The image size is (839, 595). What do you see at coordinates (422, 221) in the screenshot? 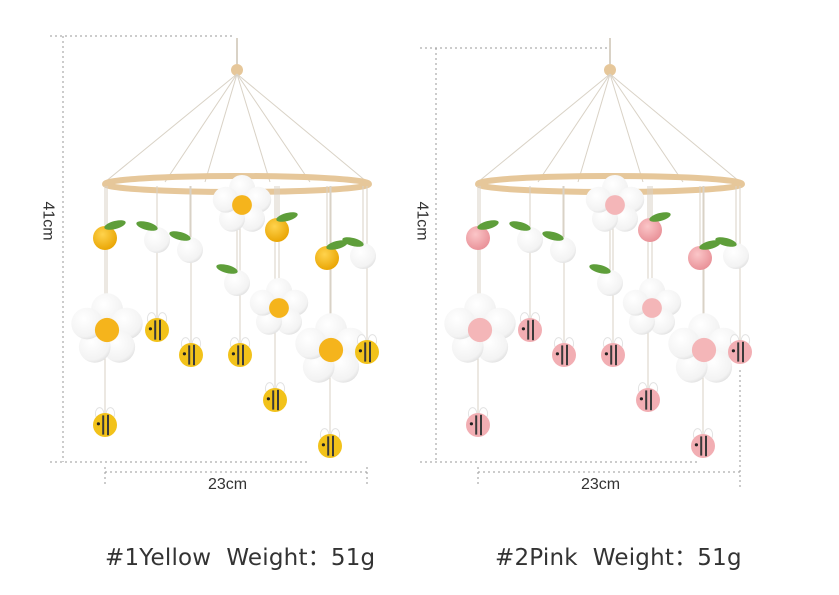
I see `right-height-label: 41cm` at bounding box center [422, 221].